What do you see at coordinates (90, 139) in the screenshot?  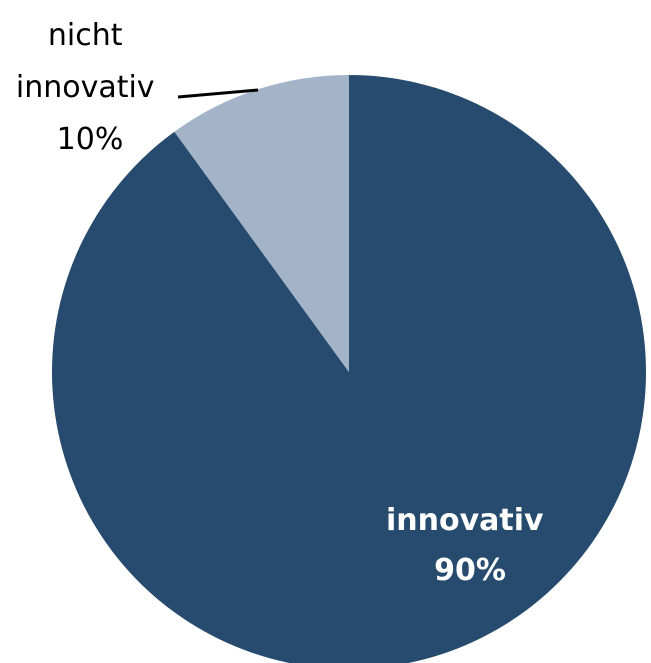 I see `slice-label-nicht-innovativ-value: 10%` at bounding box center [90, 139].